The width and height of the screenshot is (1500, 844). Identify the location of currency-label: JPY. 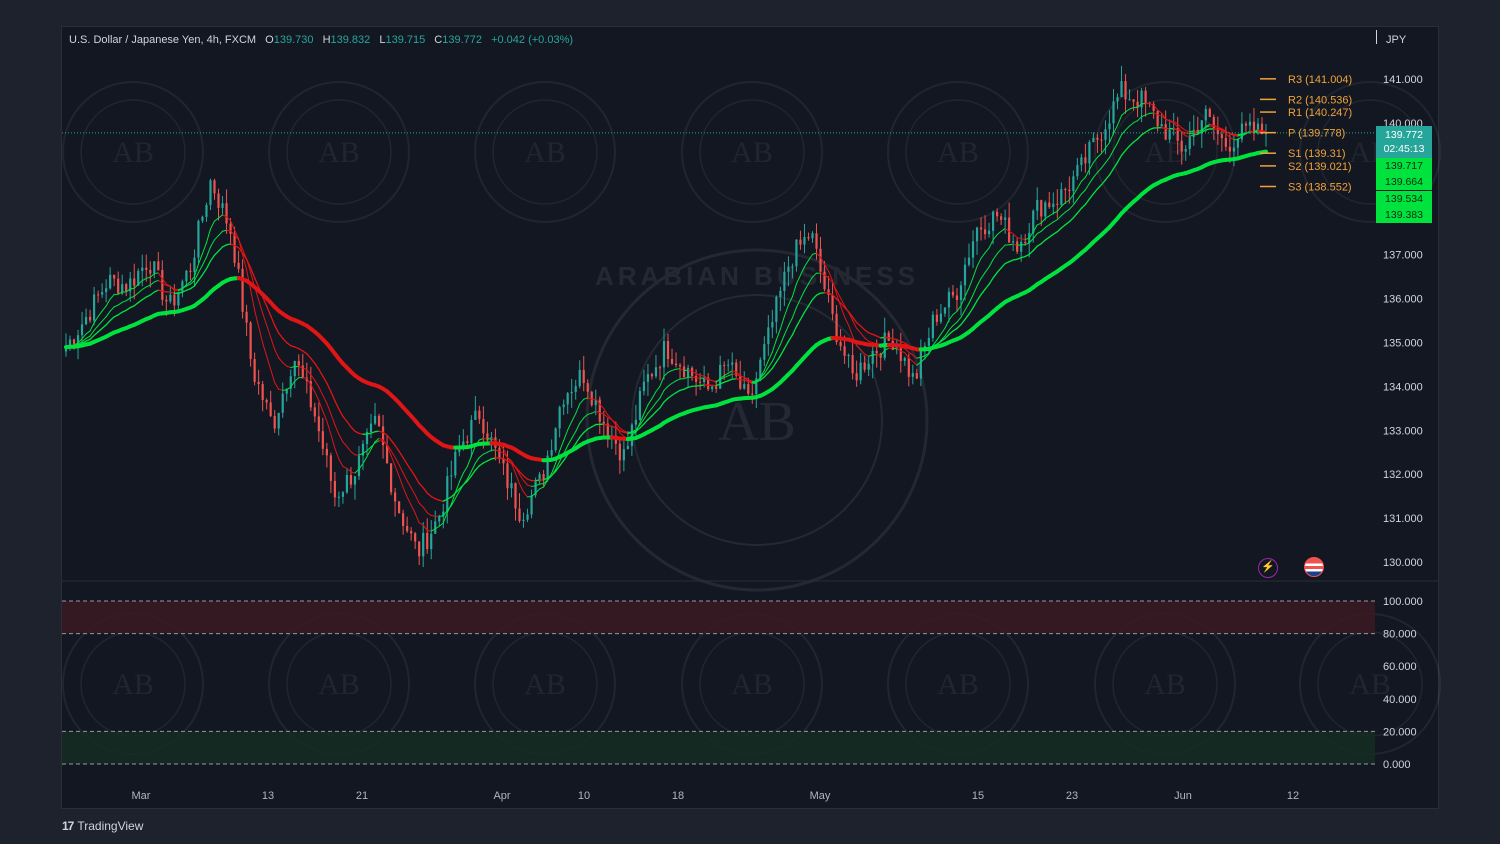
(1396, 40).